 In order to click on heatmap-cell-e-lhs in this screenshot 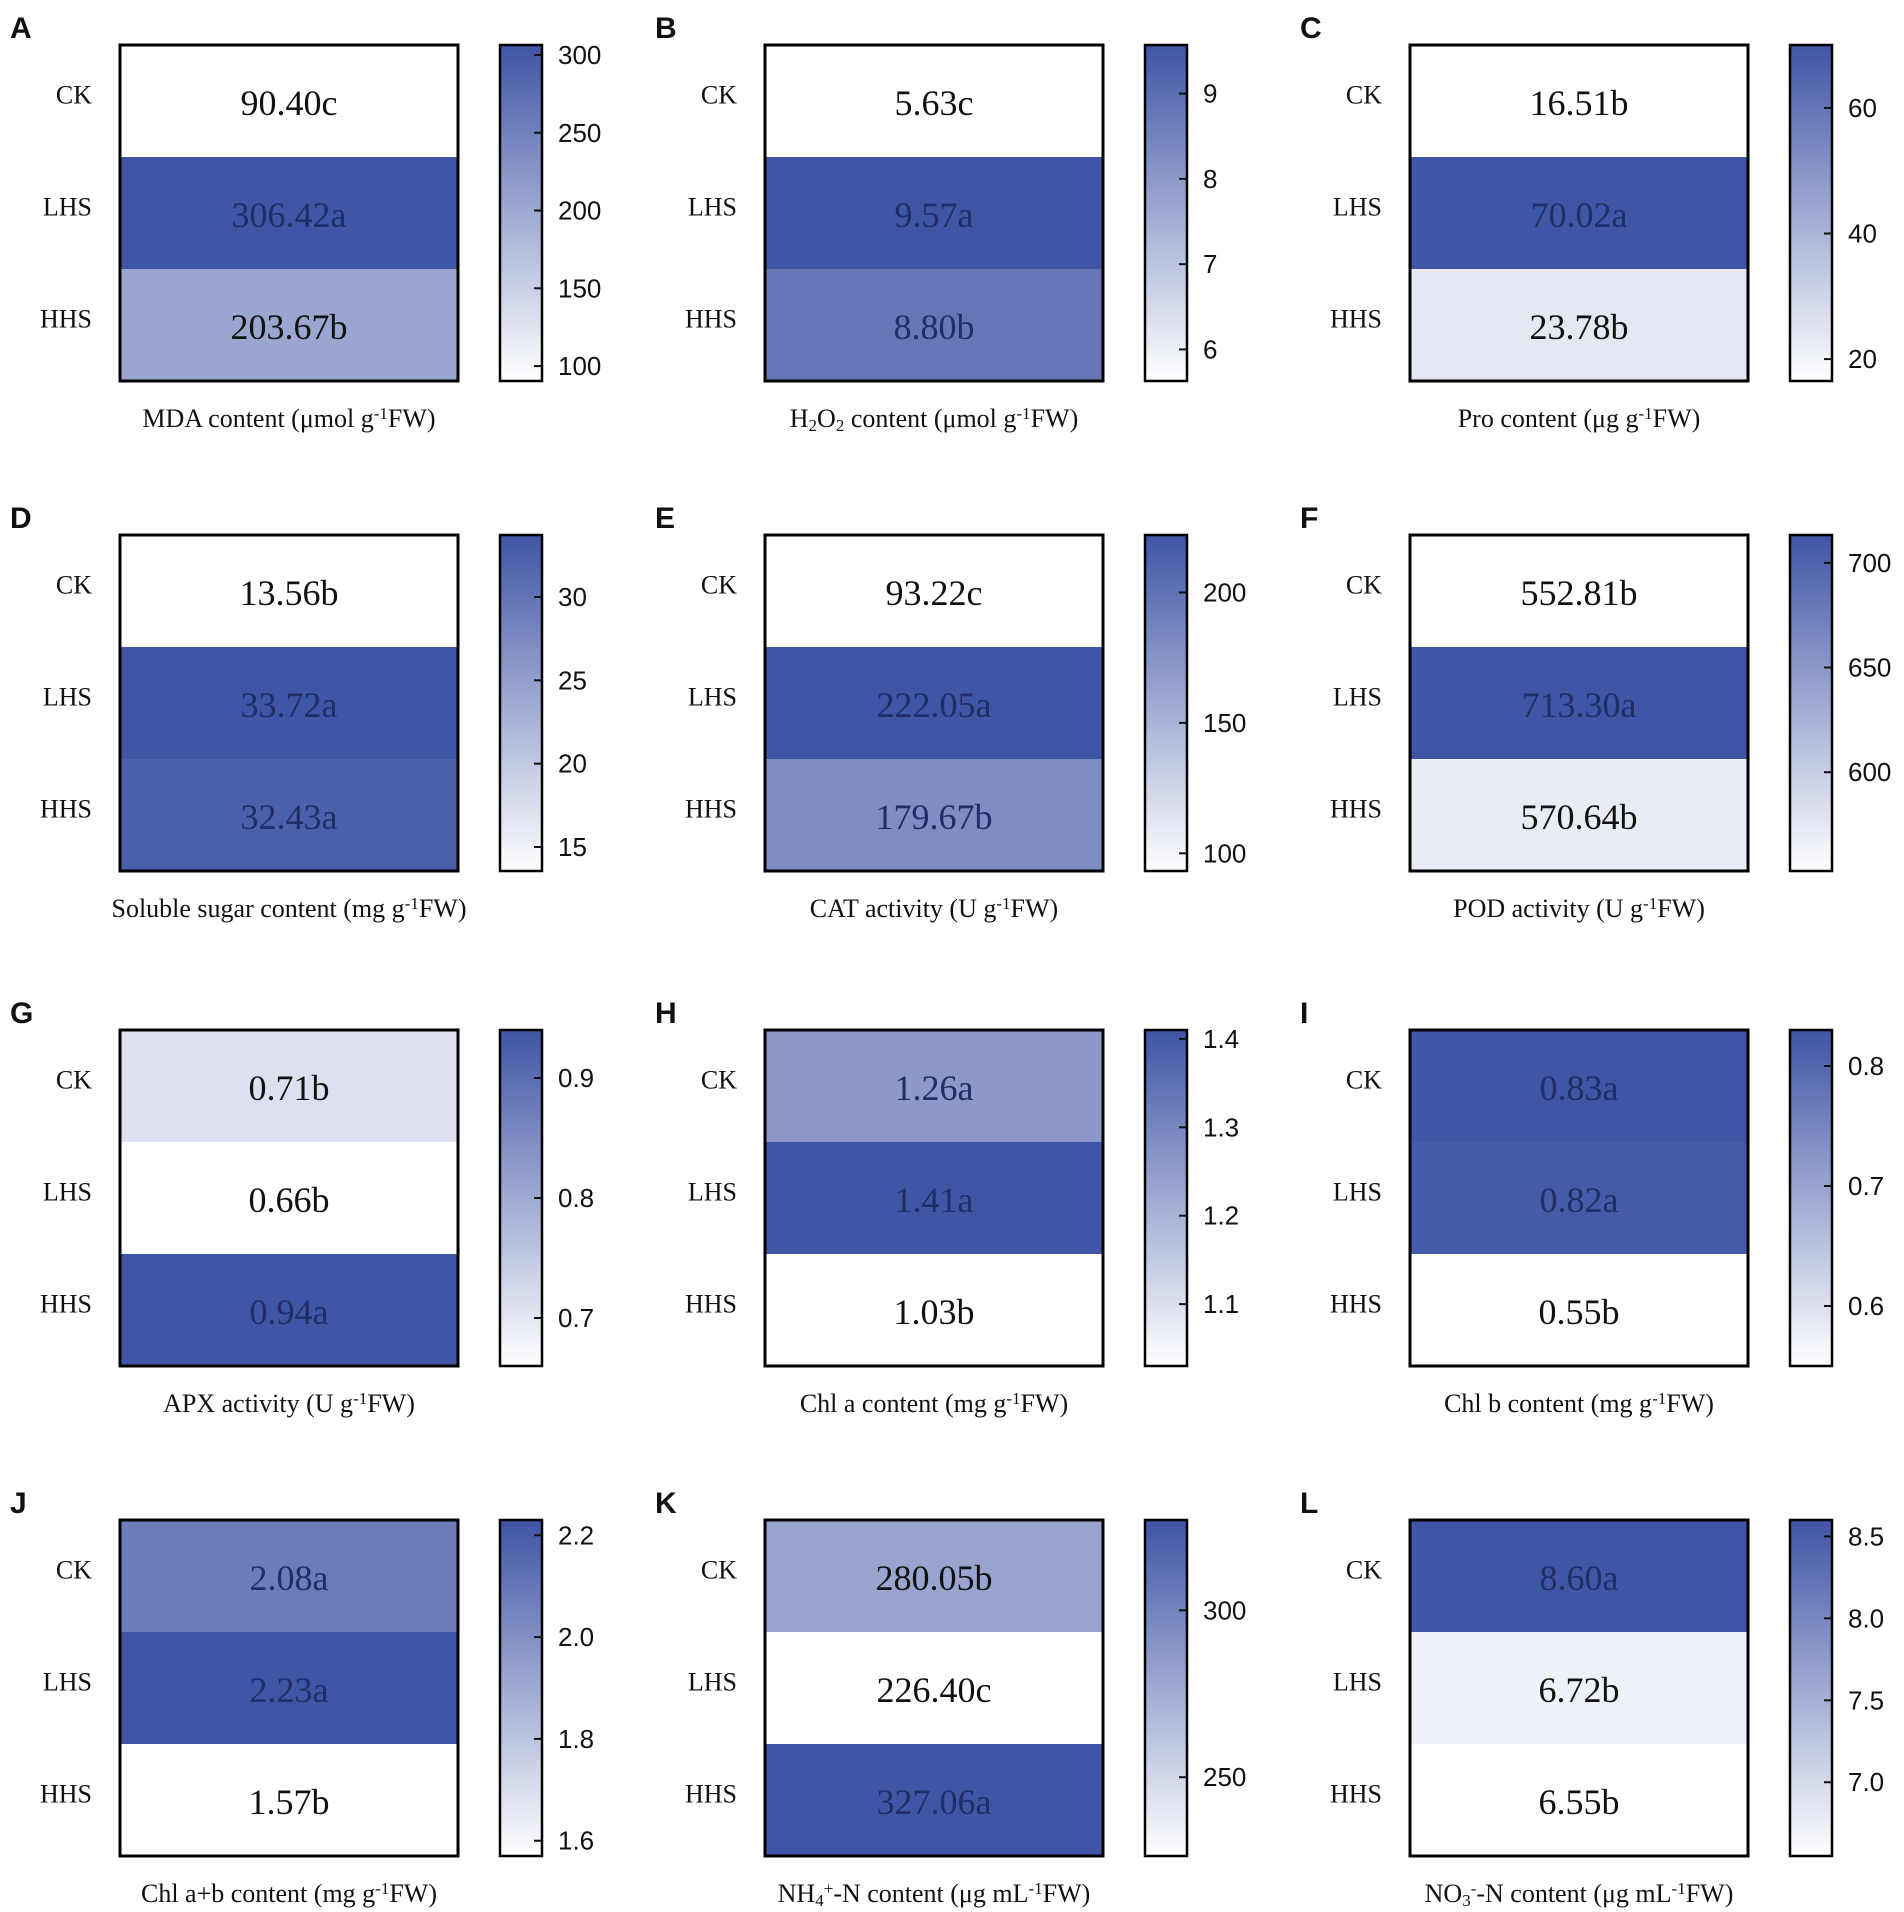, I will do `click(934, 703)`.